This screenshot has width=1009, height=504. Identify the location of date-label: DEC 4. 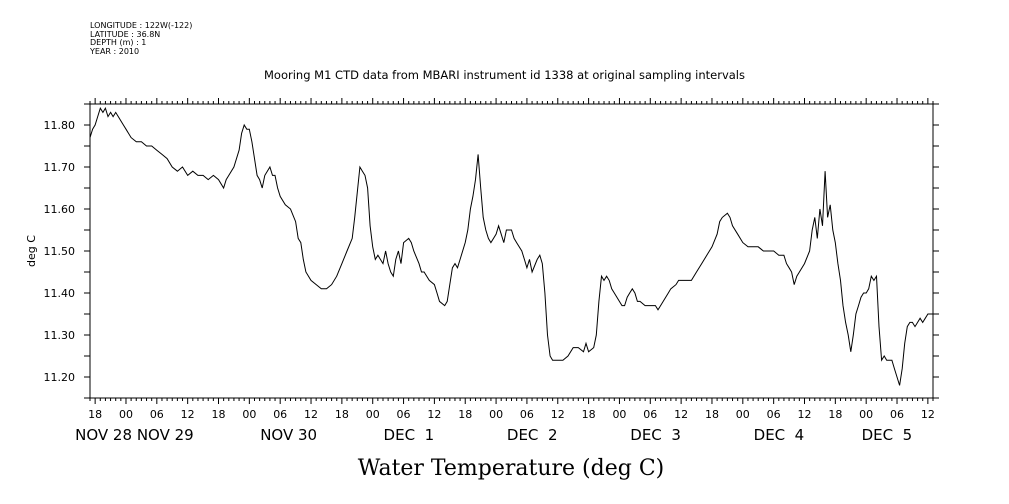
(779, 435).